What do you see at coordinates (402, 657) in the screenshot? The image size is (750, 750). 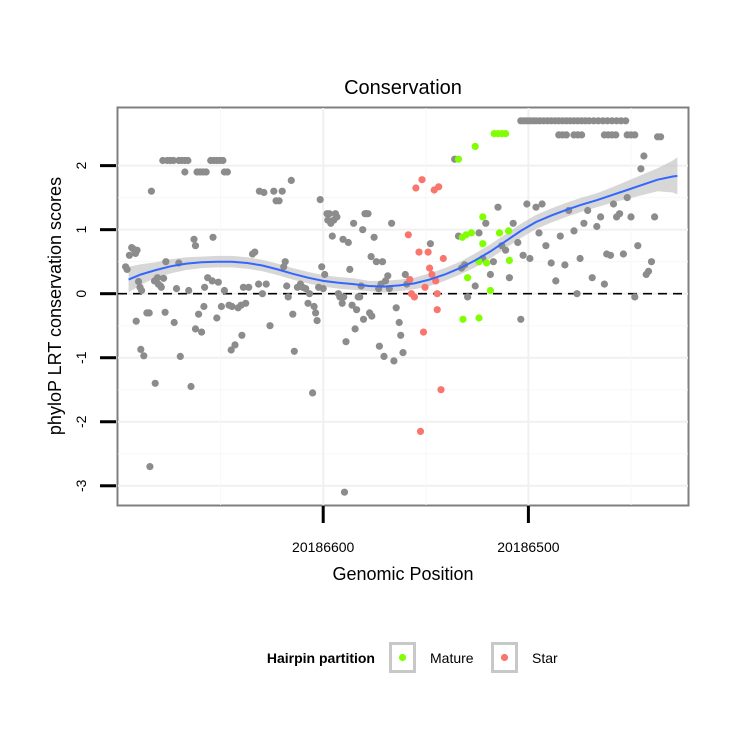 I see `legend-dot-mature` at bounding box center [402, 657].